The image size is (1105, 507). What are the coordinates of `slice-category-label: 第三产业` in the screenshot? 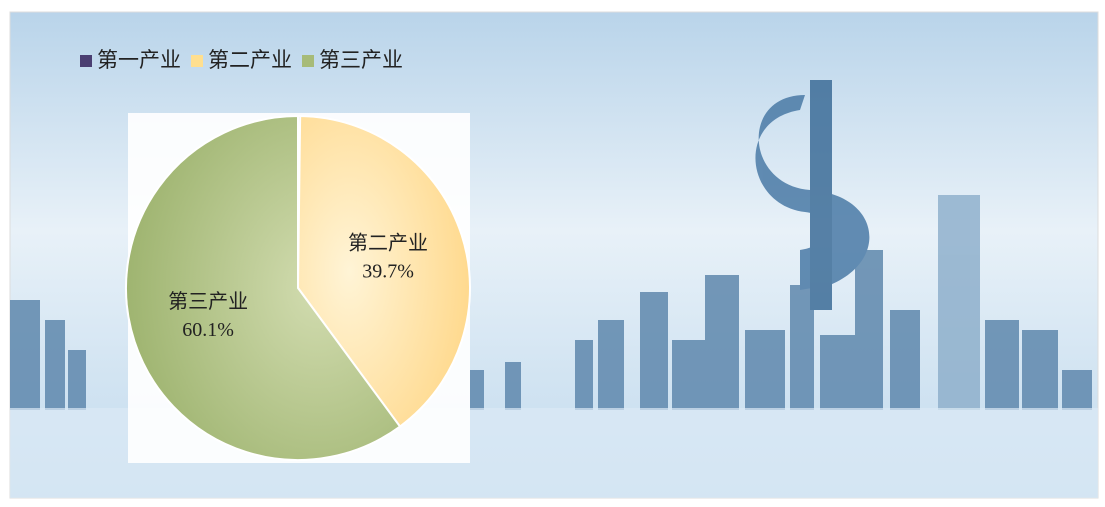 It's located at (208, 301).